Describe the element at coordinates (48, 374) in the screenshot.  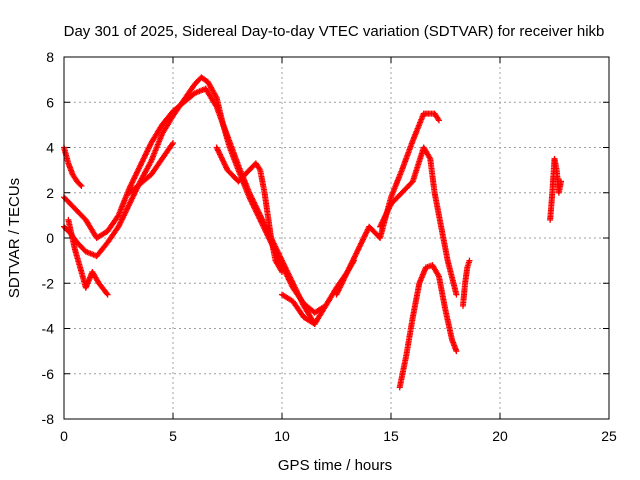
I see `y-tick-label: -6` at that location.